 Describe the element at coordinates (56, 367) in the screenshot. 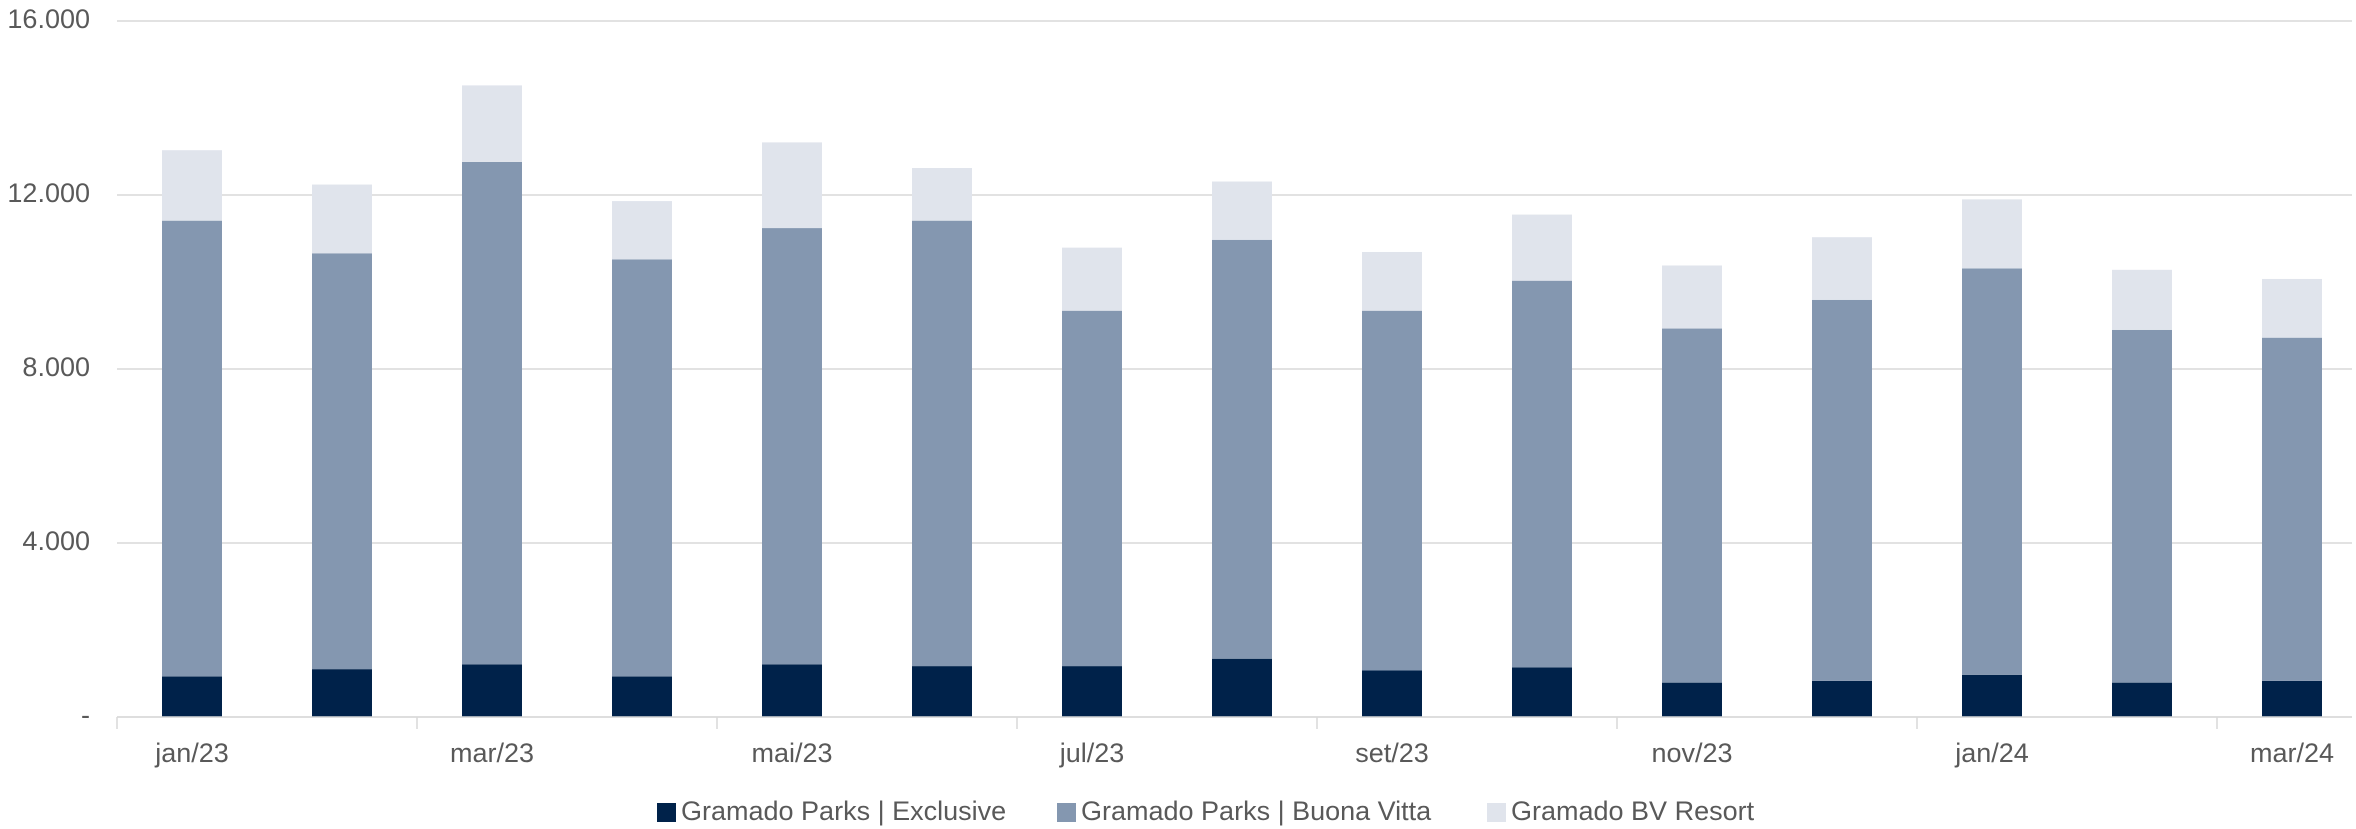

I see `y-tick-label: 8.000` at that location.